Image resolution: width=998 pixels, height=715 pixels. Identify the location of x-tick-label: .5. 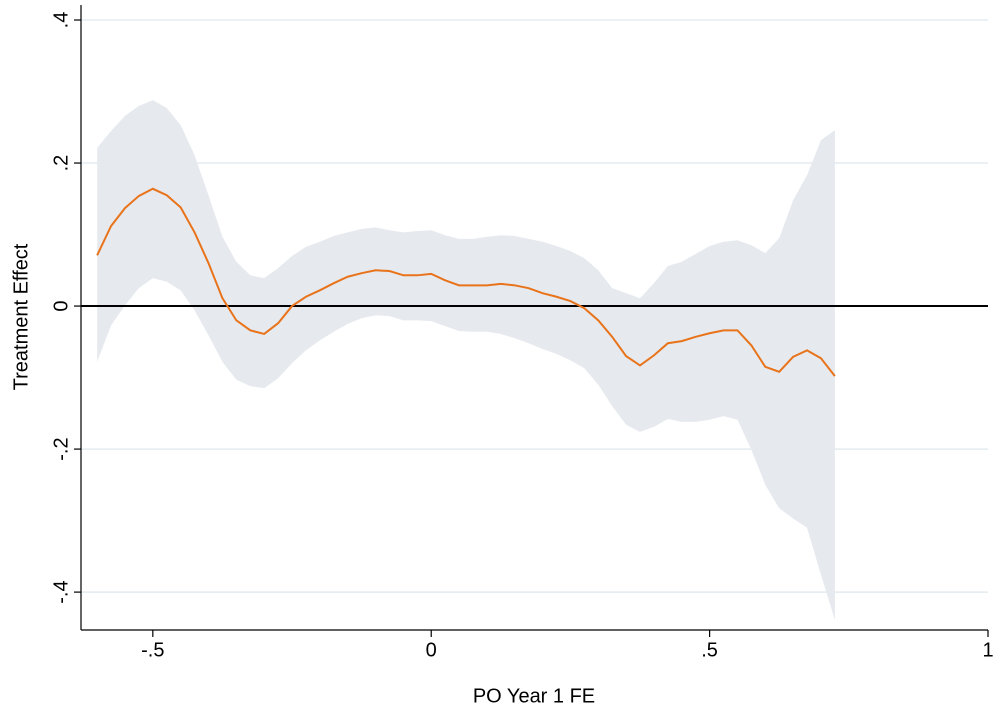
(709, 650).